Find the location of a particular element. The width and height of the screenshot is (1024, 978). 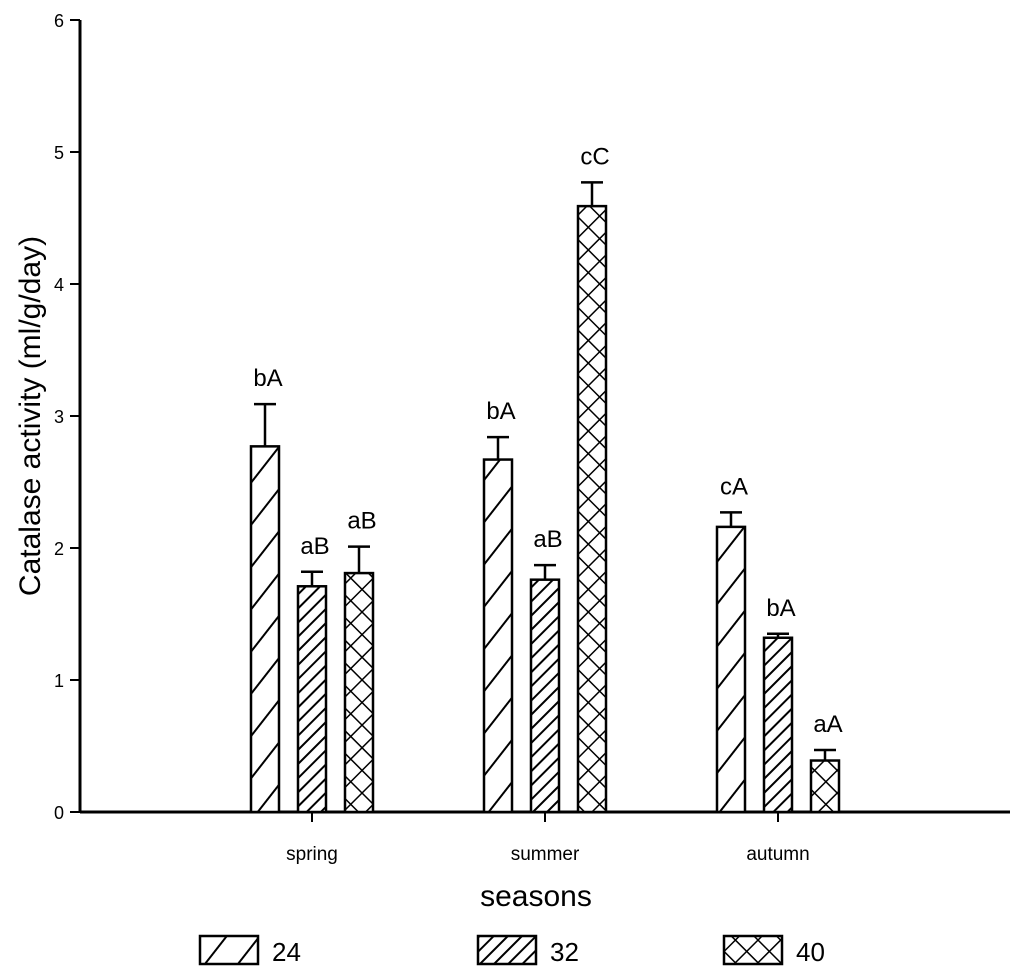

bar-label-autumn-40: aA is located at coordinates (827, 724).